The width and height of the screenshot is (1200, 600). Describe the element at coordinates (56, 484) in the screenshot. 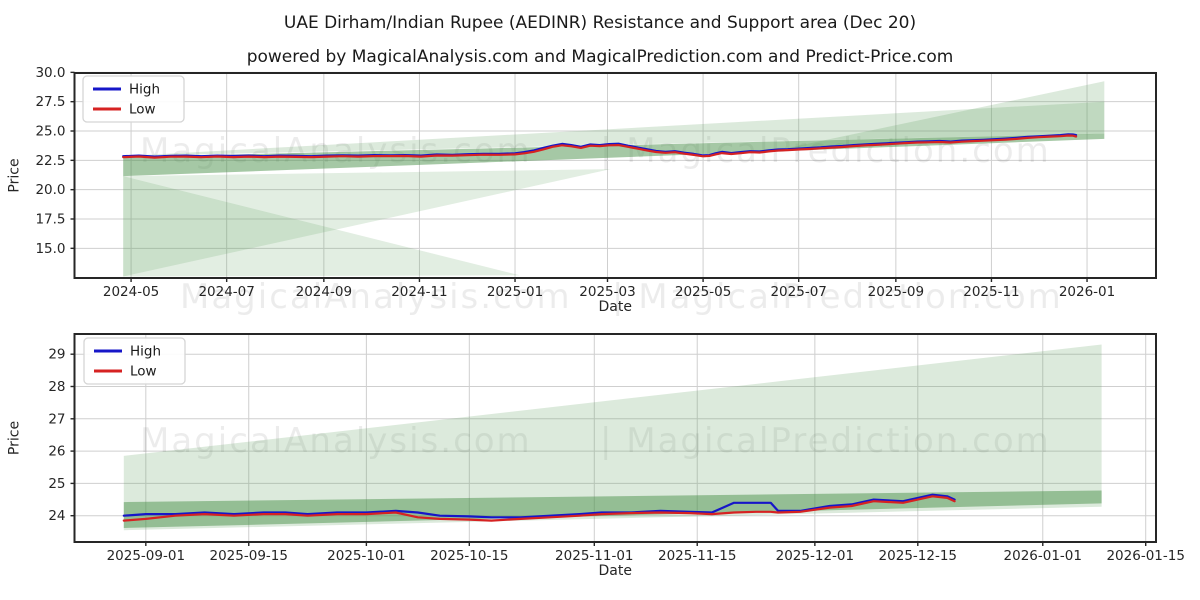

I see `y-tick-label: 25` at that location.